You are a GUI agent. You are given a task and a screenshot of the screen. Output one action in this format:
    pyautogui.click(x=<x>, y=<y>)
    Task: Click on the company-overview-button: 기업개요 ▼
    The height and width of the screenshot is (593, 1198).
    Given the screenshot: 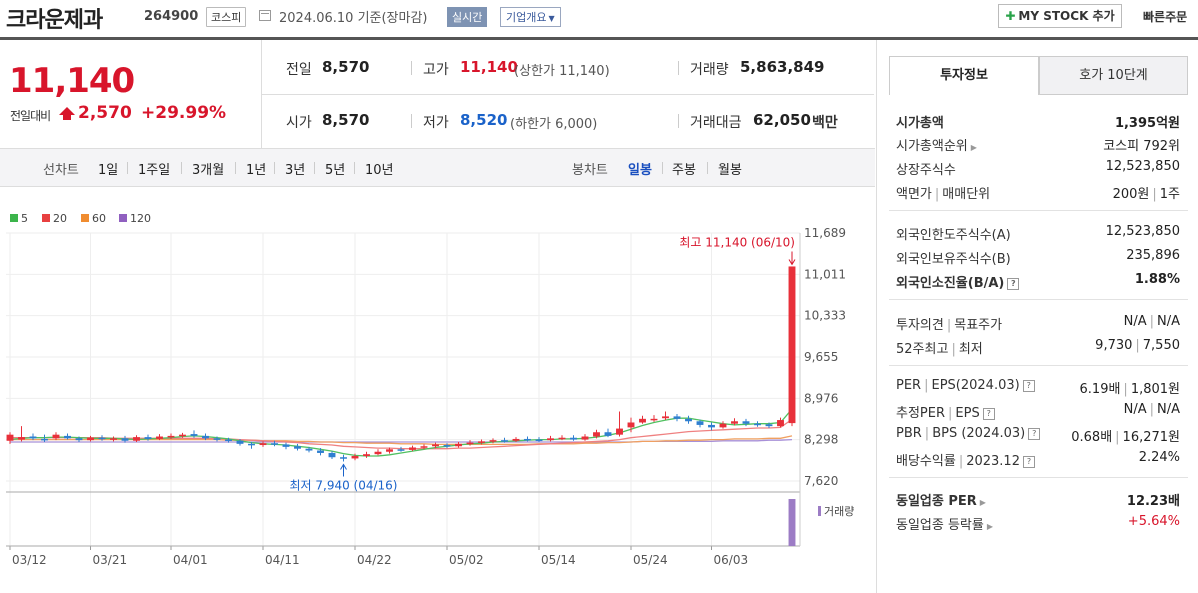 What is the action you would take?
    pyautogui.click(x=530, y=17)
    